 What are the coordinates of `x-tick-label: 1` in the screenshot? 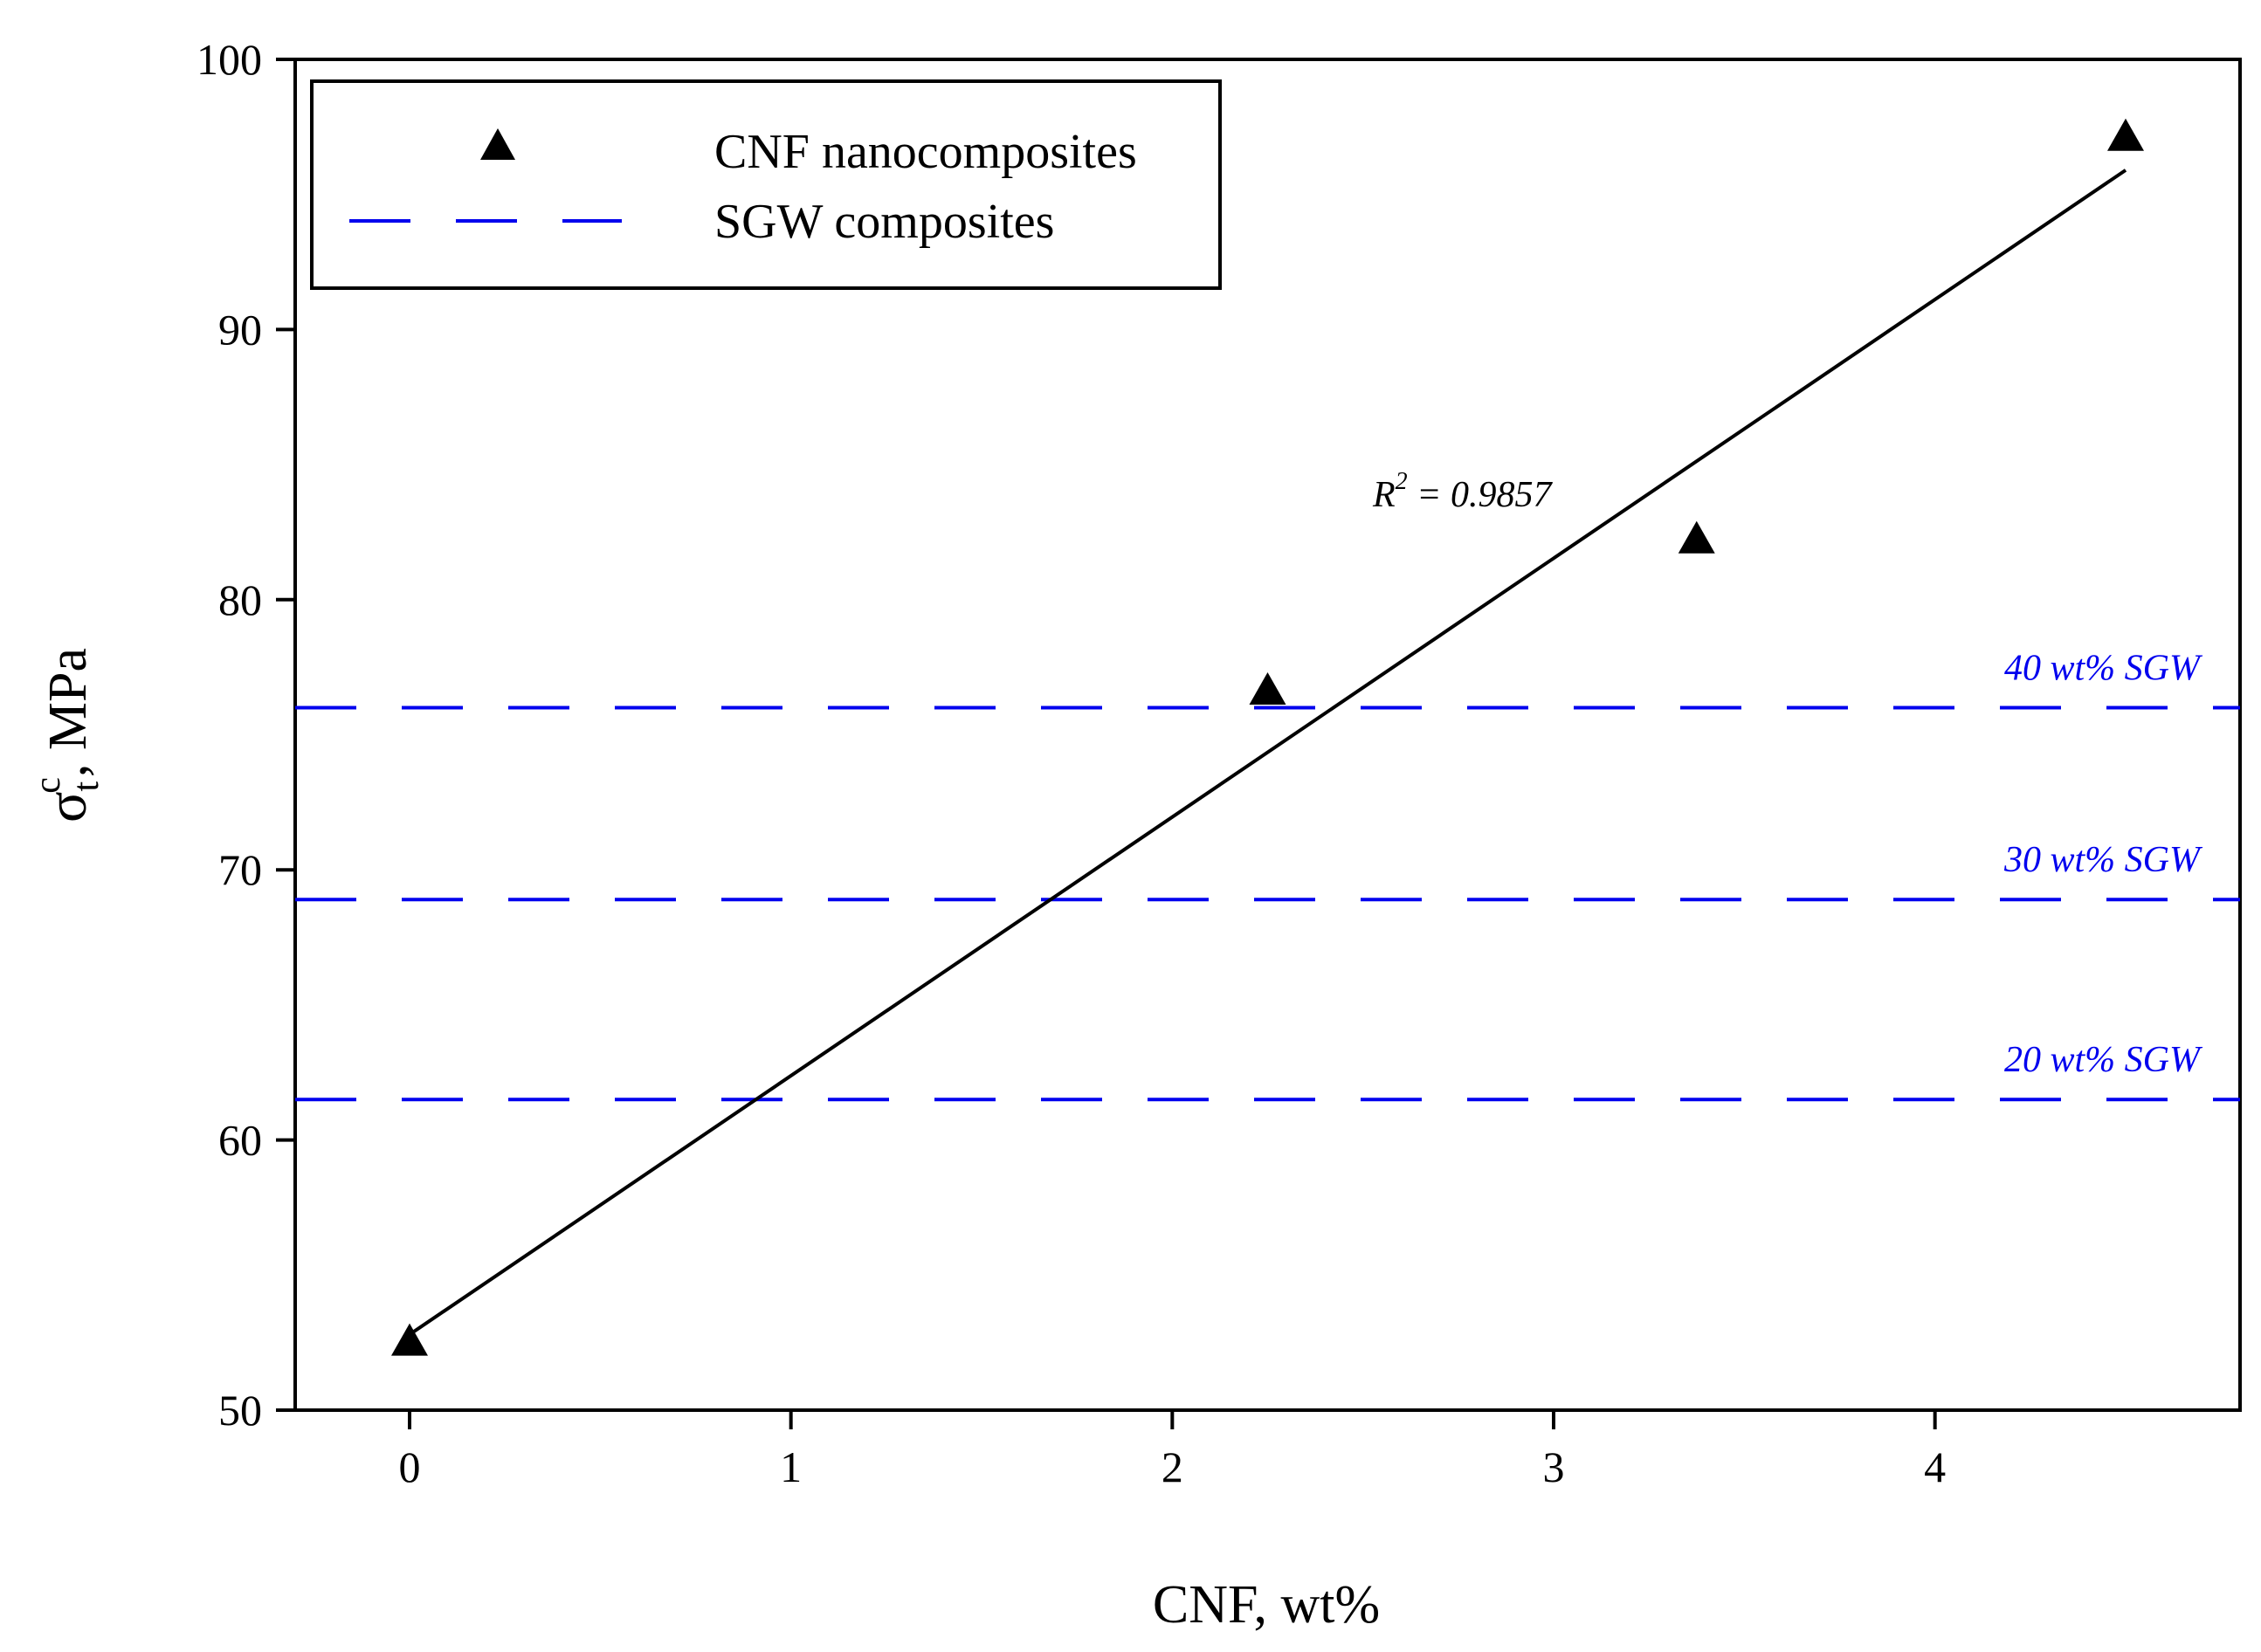 It's located at (791, 1466).